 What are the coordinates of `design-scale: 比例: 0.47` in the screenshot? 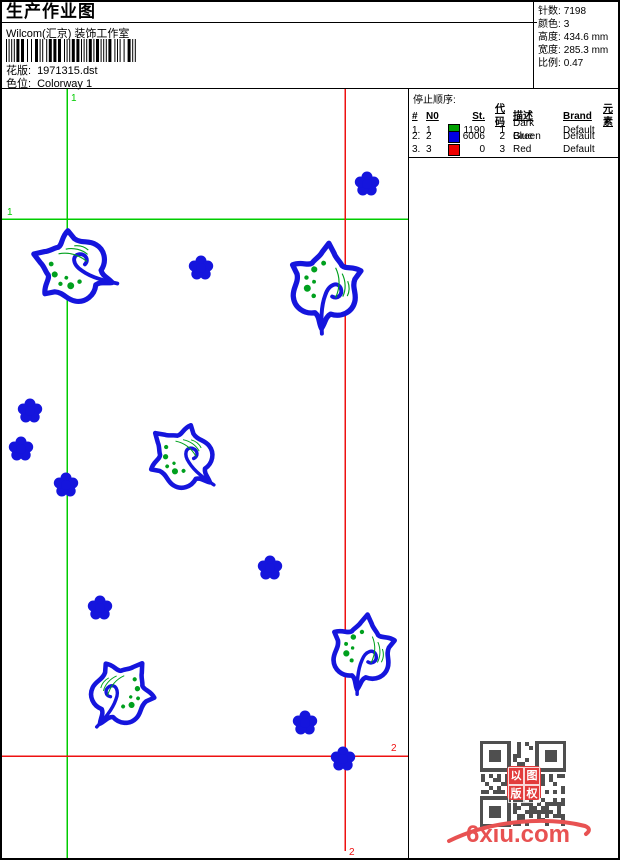 It's located at (561, 63).